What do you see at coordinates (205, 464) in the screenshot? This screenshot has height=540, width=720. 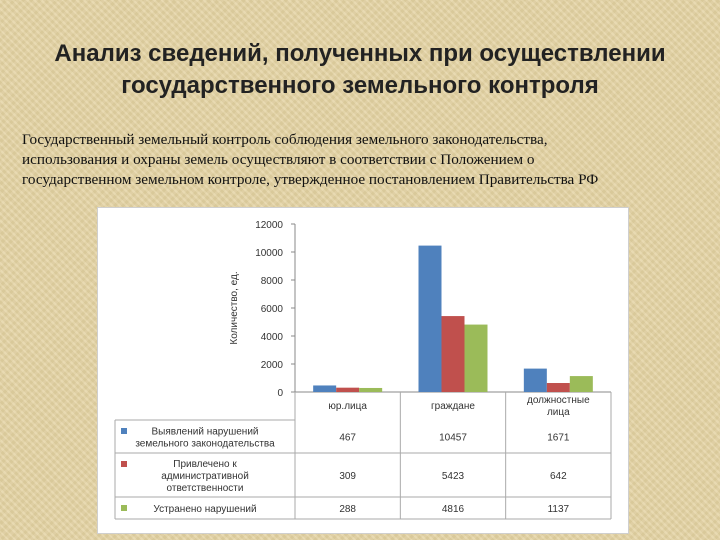 I see `legend-label-2-line-1: Привлечено к` at bounding box center [205, 464].